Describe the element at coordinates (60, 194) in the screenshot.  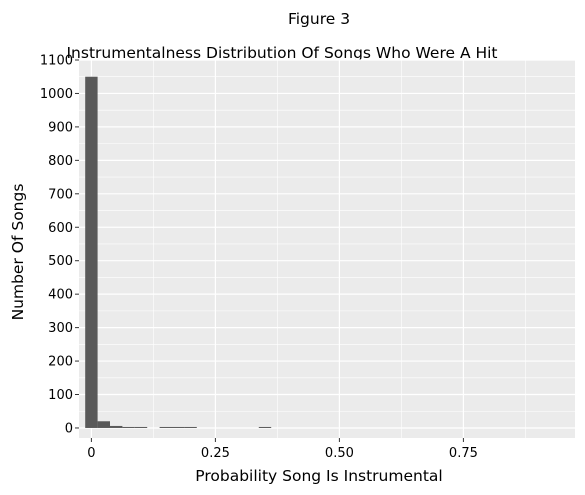
I see `y-tick-label: 700` at that location.